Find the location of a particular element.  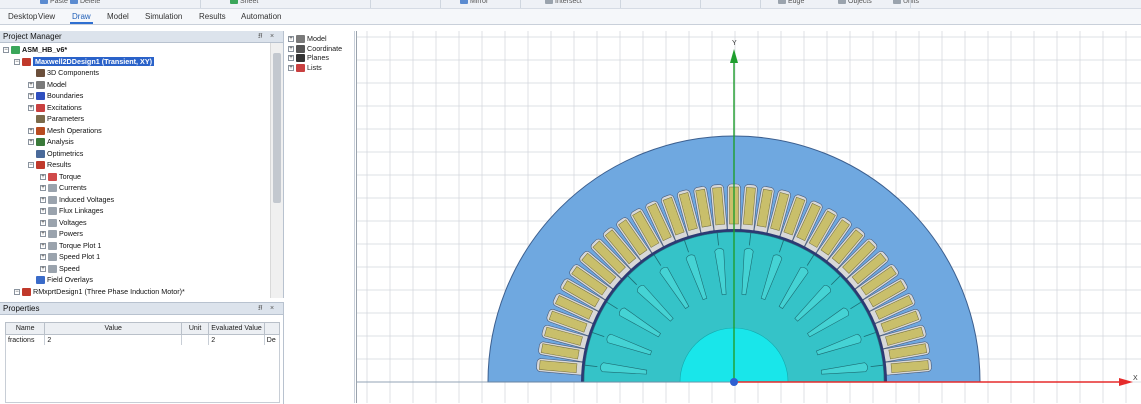

cell-unit is located at coordinates (195, 340).